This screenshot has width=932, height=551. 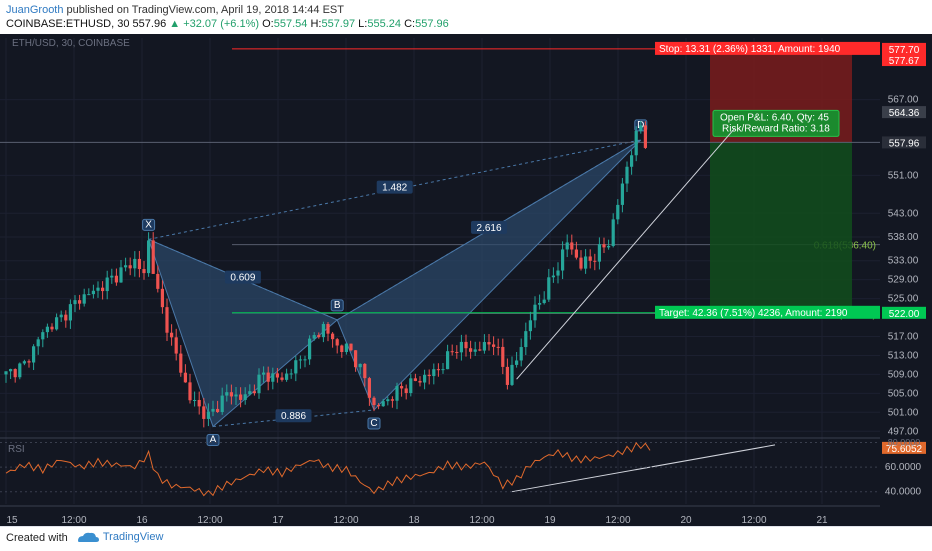 I want to click on ratio-label-3: 2.616, so click(x=488, y=228).